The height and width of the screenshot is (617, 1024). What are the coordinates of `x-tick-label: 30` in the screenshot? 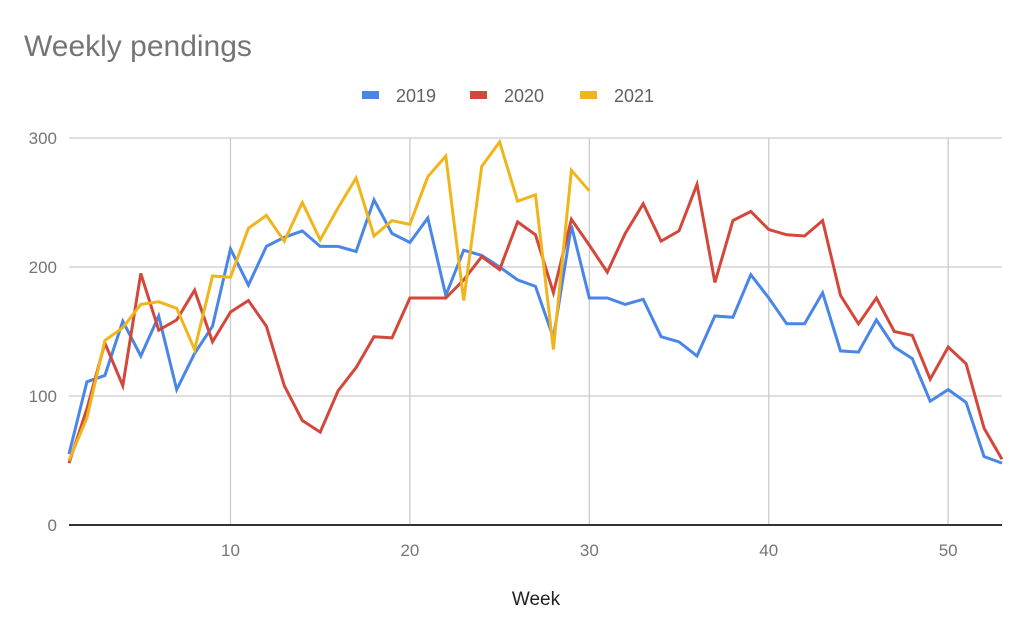 It's located at (589, 550).